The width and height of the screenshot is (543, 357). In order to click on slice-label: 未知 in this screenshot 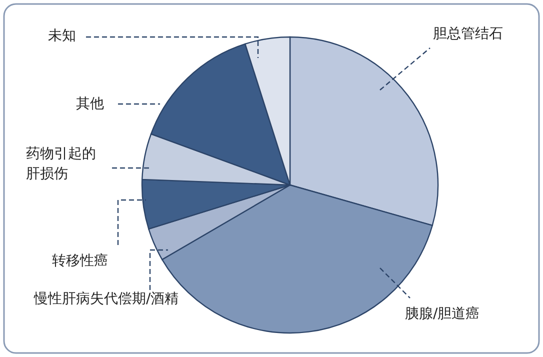, I will do `click(62, 36)`.